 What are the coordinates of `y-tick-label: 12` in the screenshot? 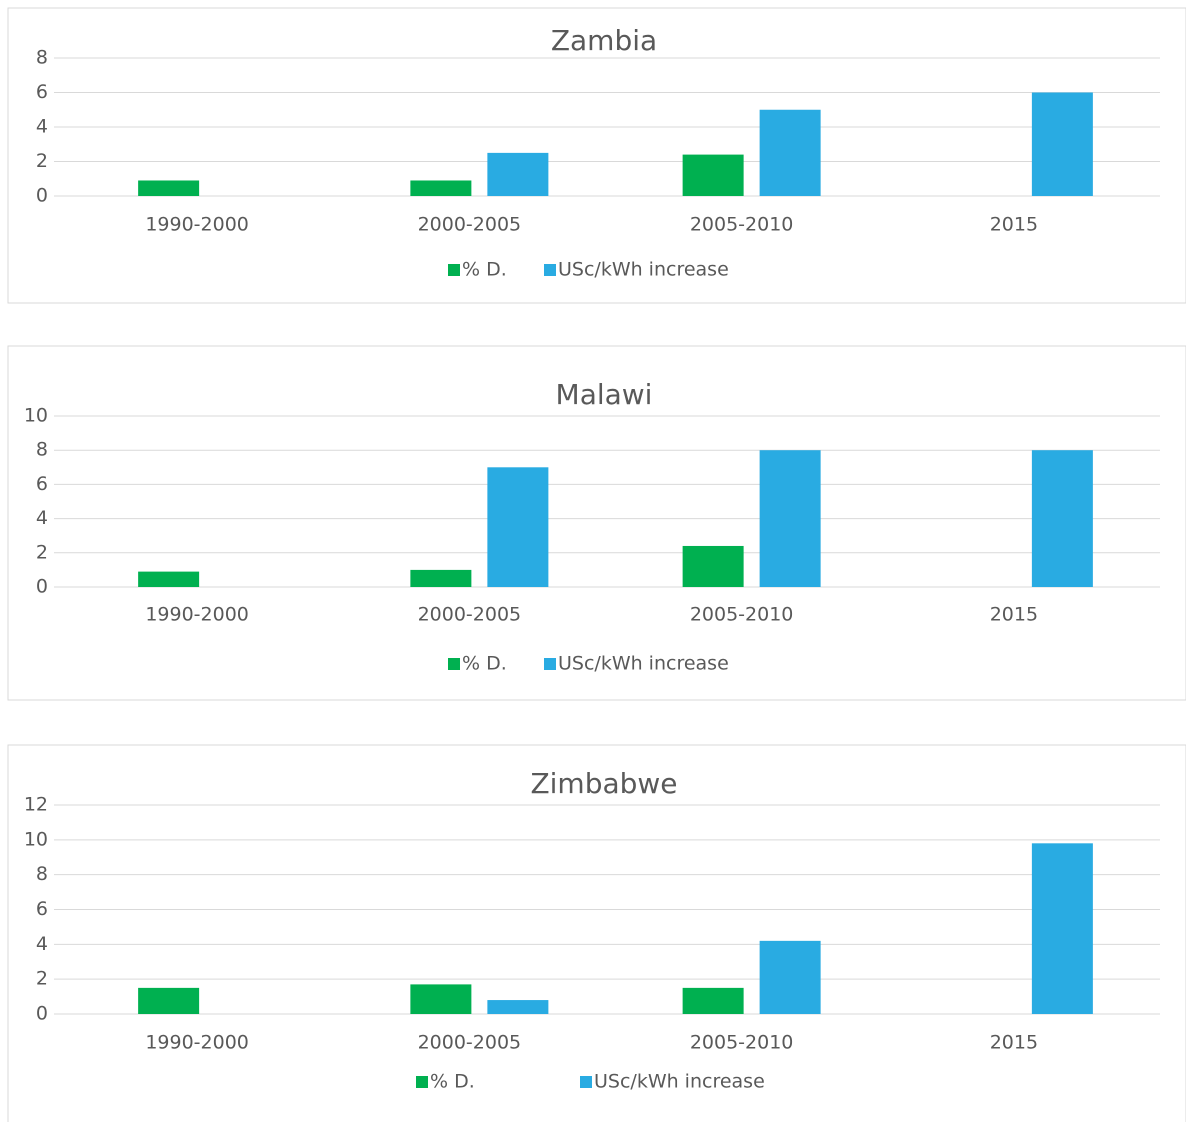 It's located at (36, 805).